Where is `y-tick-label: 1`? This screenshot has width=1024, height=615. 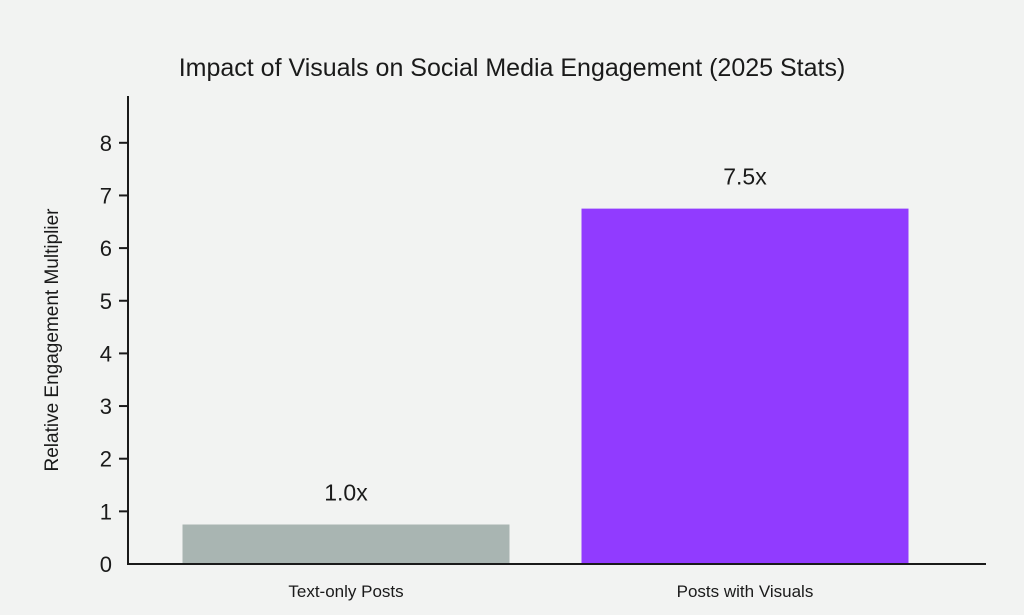
y-tick-label: 1 is located at coordinates (106, 511).